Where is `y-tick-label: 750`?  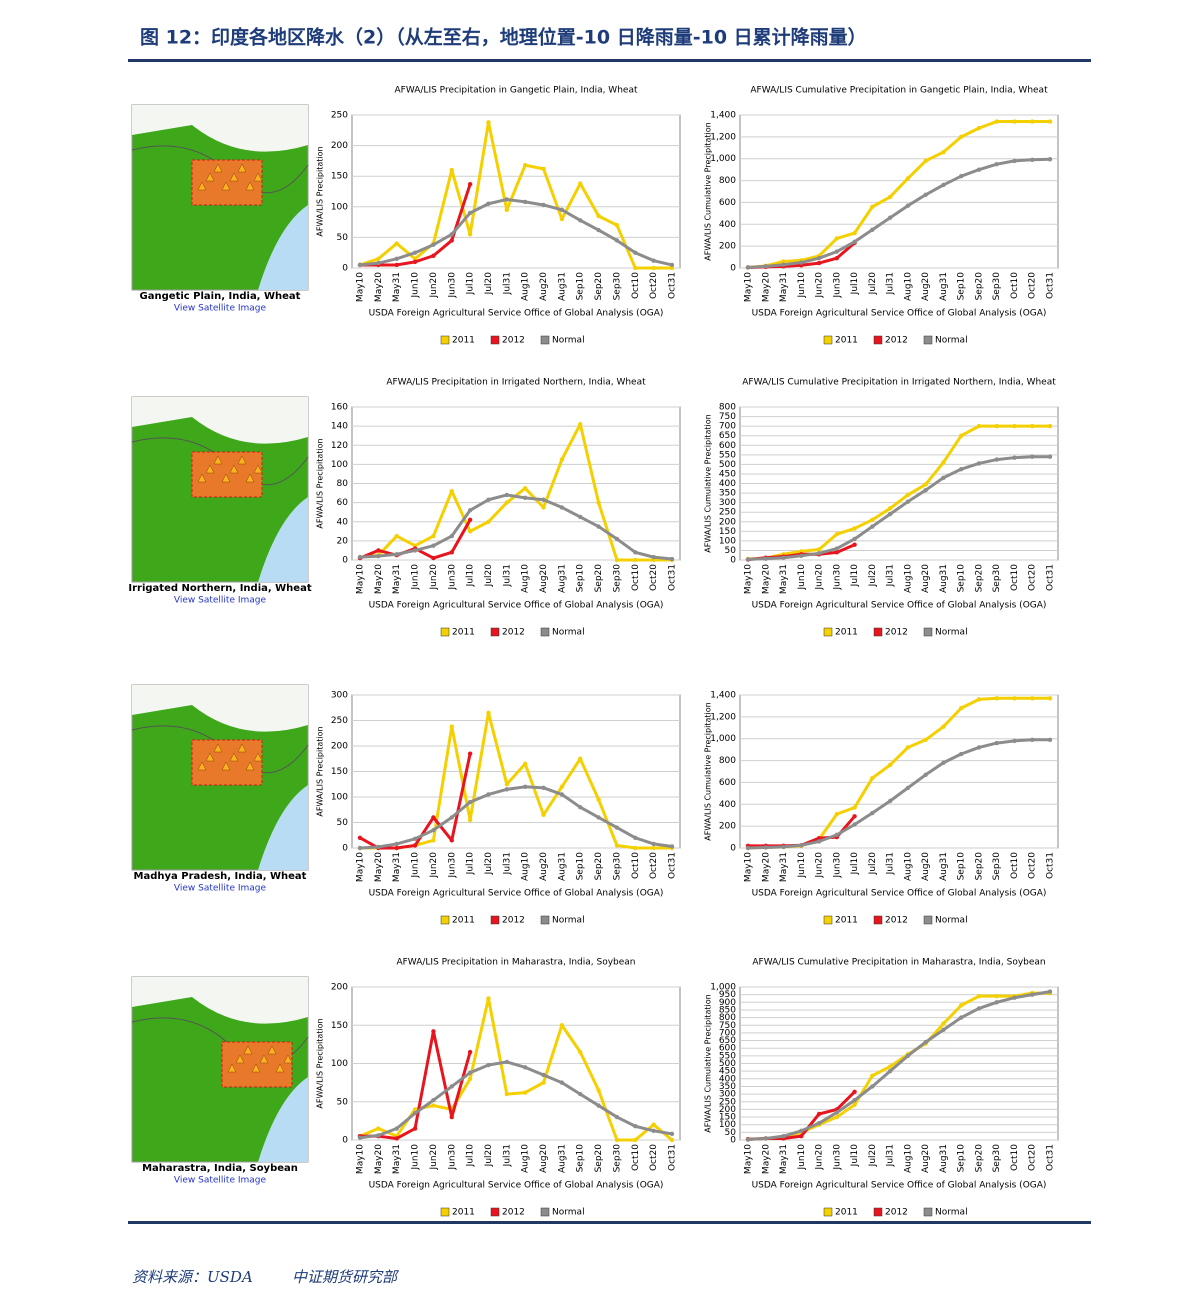 y-tick-label: 750 is located at coordinates (727, 1026).